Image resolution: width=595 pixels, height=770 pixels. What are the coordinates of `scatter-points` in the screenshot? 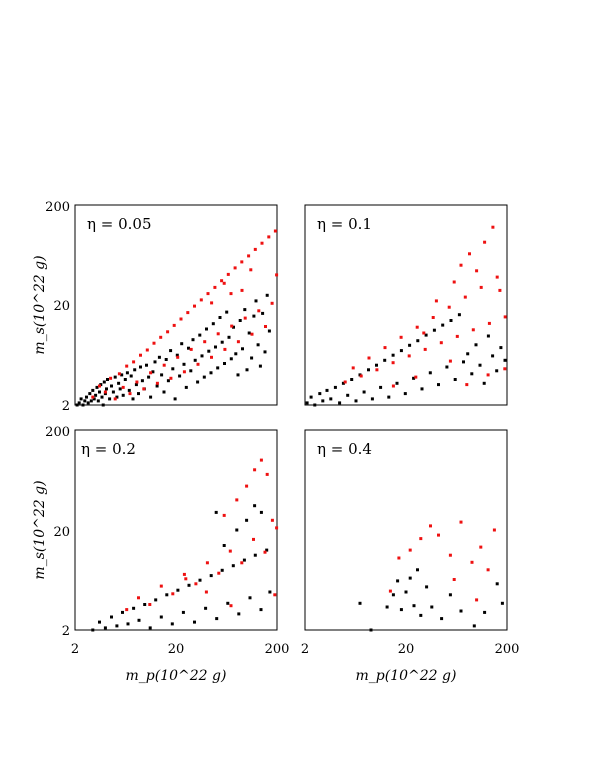 It's located at (177, 318).